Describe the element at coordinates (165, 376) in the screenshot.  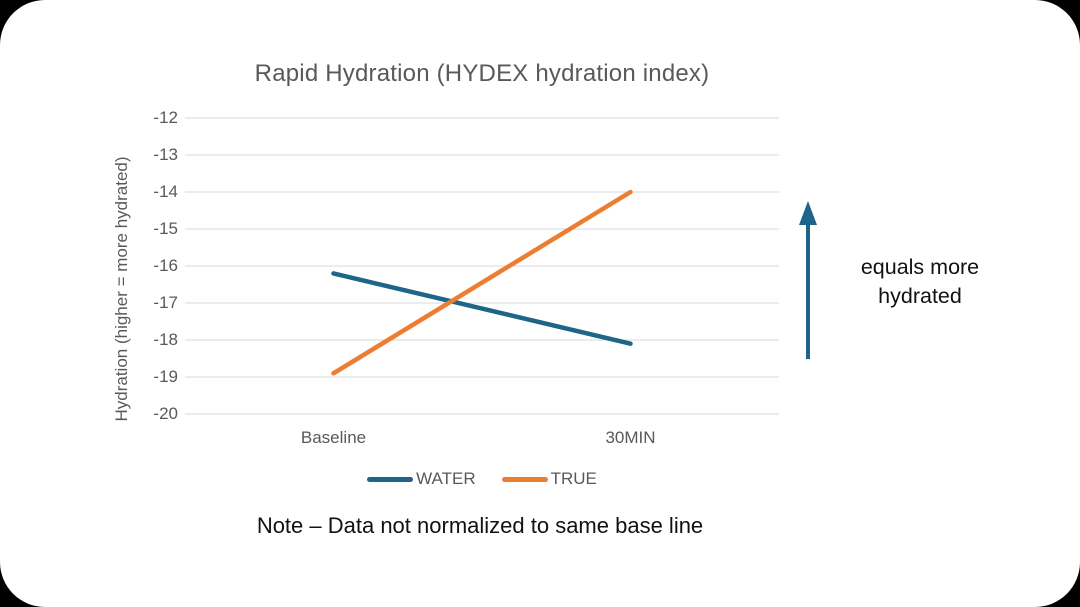
I see `y-tick-label: -19` at that location.